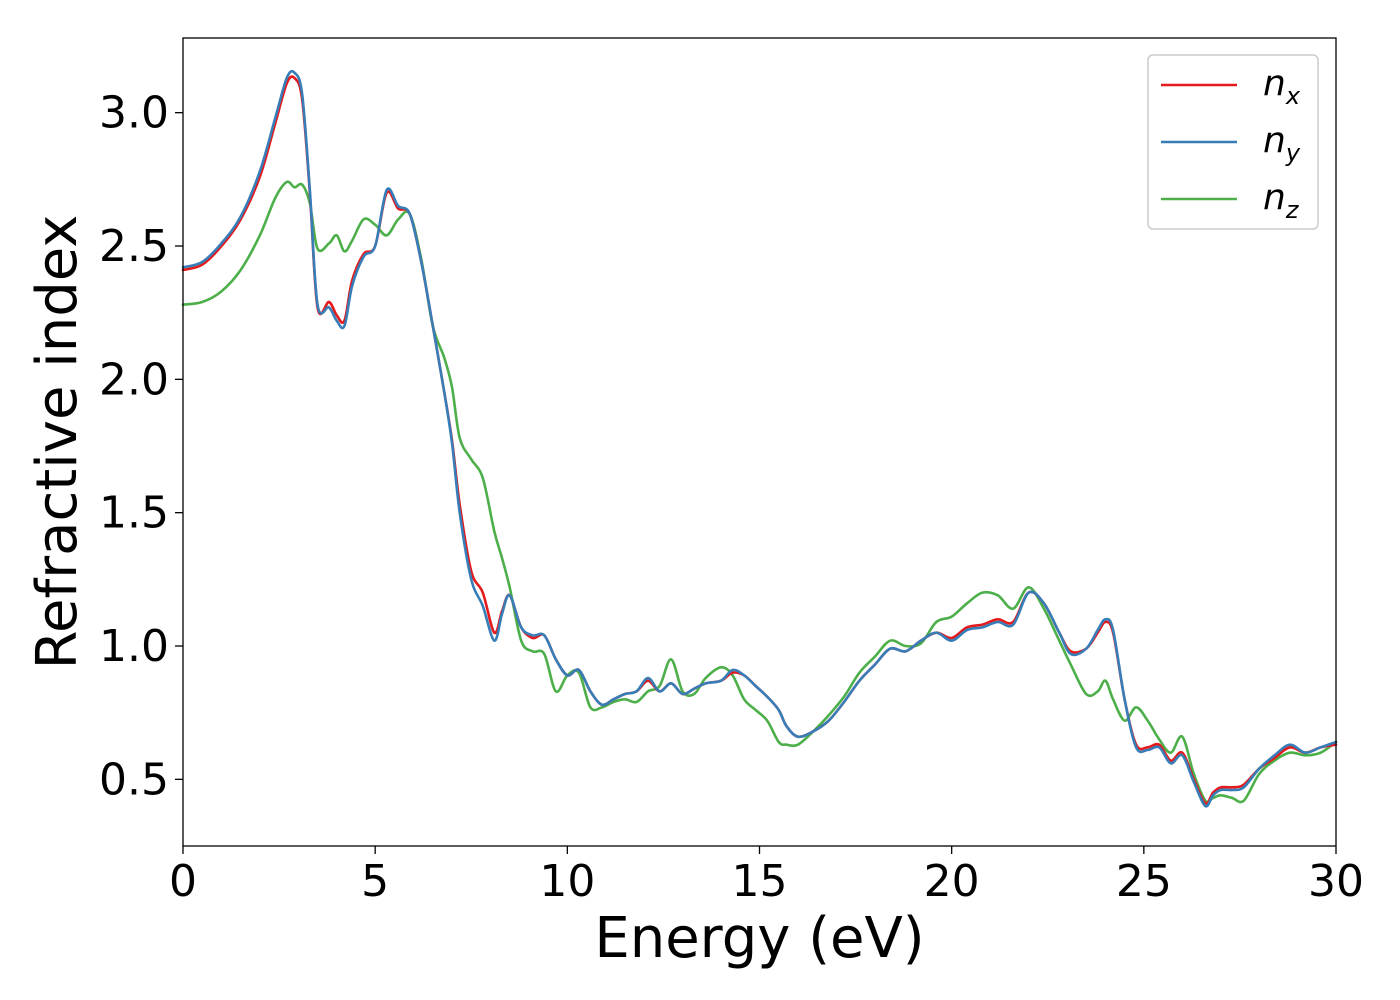 Image resolution: width=1400 pixels, height=1000 pixels. What do you see at coordinates (1282, 143) in the screenshot?
I see `legend-label-n-y: ny` at bounding box center [1282, 143].